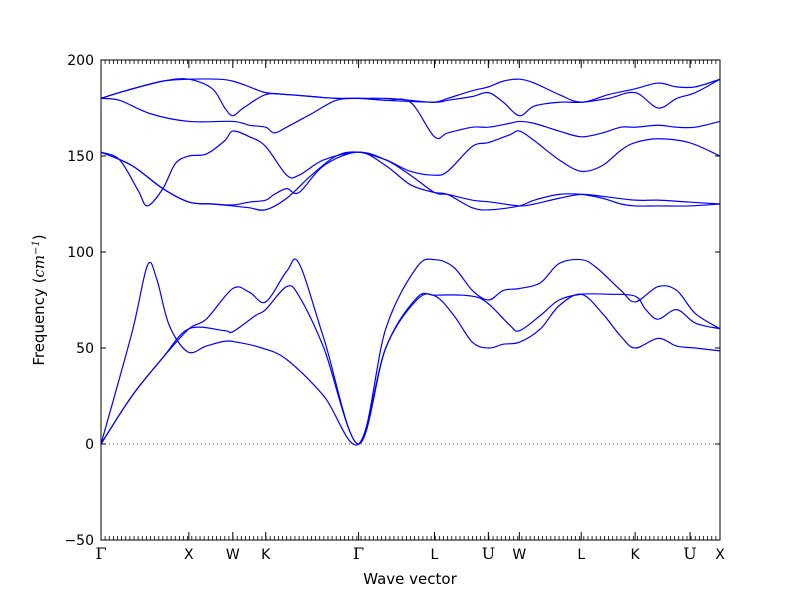  I want to click on y-tick-label: −50, so click(79, 541).